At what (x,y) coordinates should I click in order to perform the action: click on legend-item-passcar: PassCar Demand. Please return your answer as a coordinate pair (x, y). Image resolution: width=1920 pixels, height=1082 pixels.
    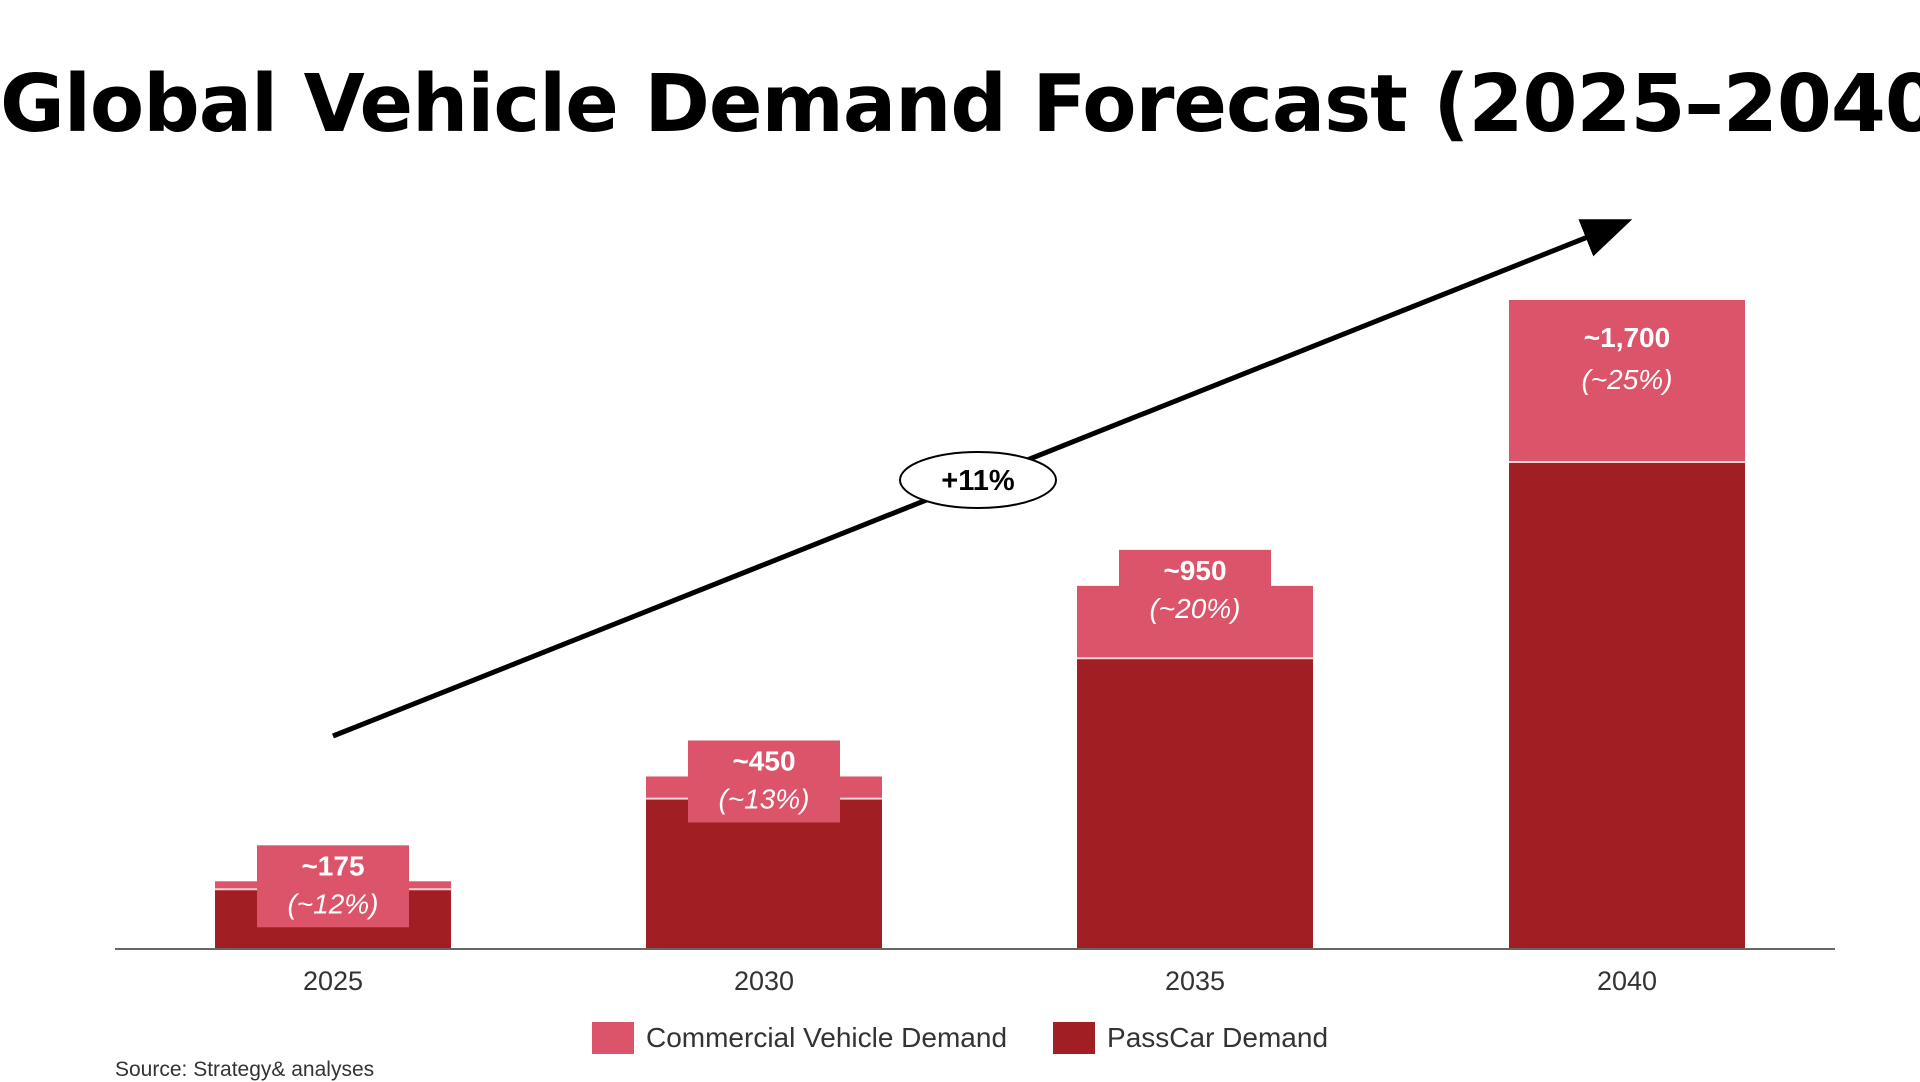
    Looking at the image, I should click on (1190, 1038).